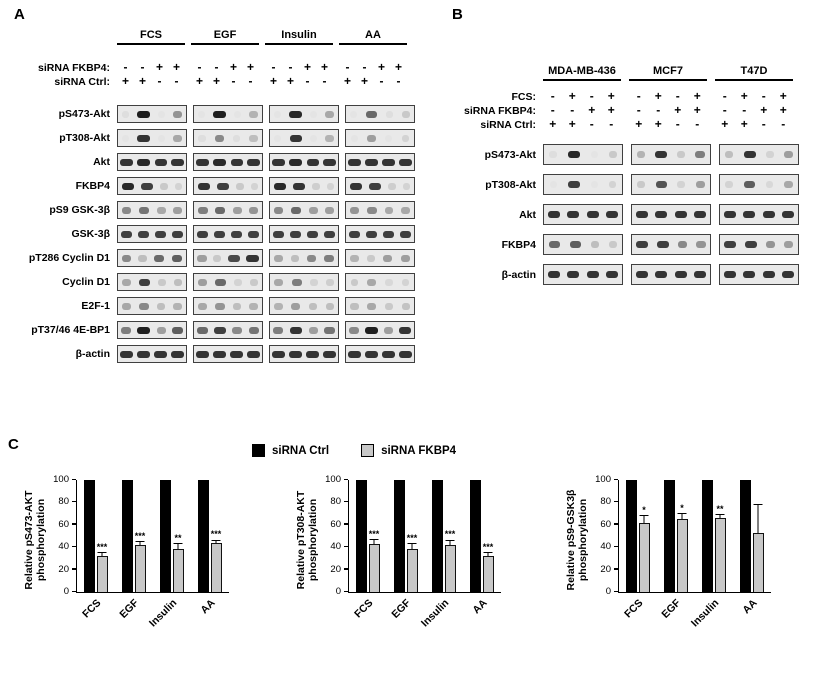 The width and height of the screenshot is (825, 682). Describe the element at coordinates (163, 613) in the screenshot. I see `x-tick-label: Insulin` at that location.